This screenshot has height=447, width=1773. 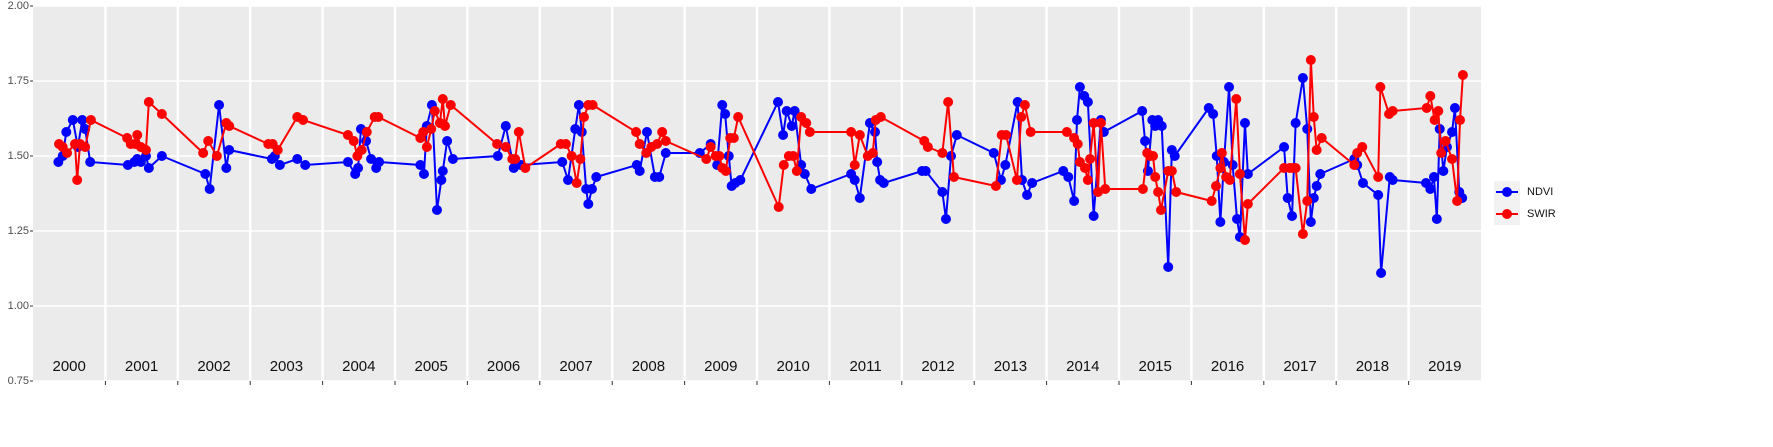 What do you see at coordinates (18, 81) in the screenshot?
I see `y-tick-label: 1.75` at bounding box center [18, 81].